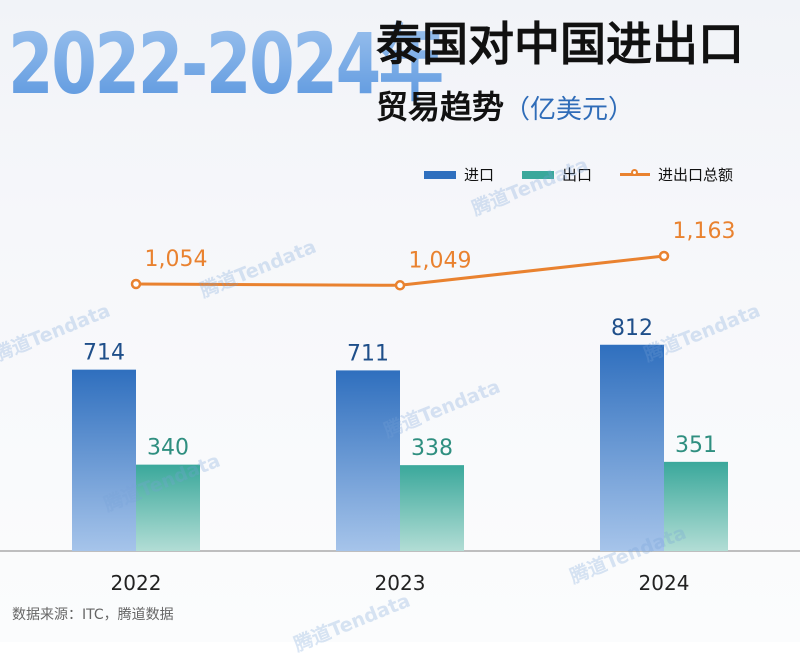 The image size is (800, 657). Describe the element at coordinates (557, 174) in the screenshot. I see `legend-item-export: 出口` at that location.